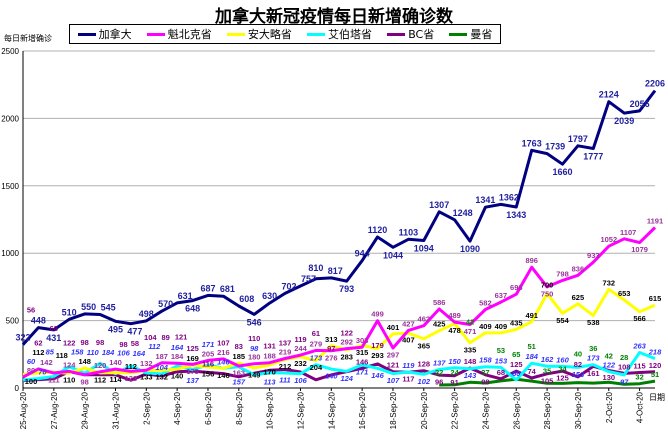 This screenshot has height=432, width=668. I want to click on chart-title: 加拿大新冠疫情每日新增确诊数, so click(334, 17).